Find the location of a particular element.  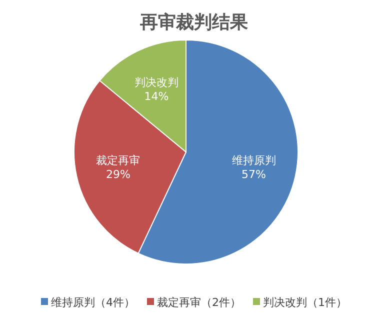

legend-label: 判决改判（1件） is located at coordinates (305, 302).